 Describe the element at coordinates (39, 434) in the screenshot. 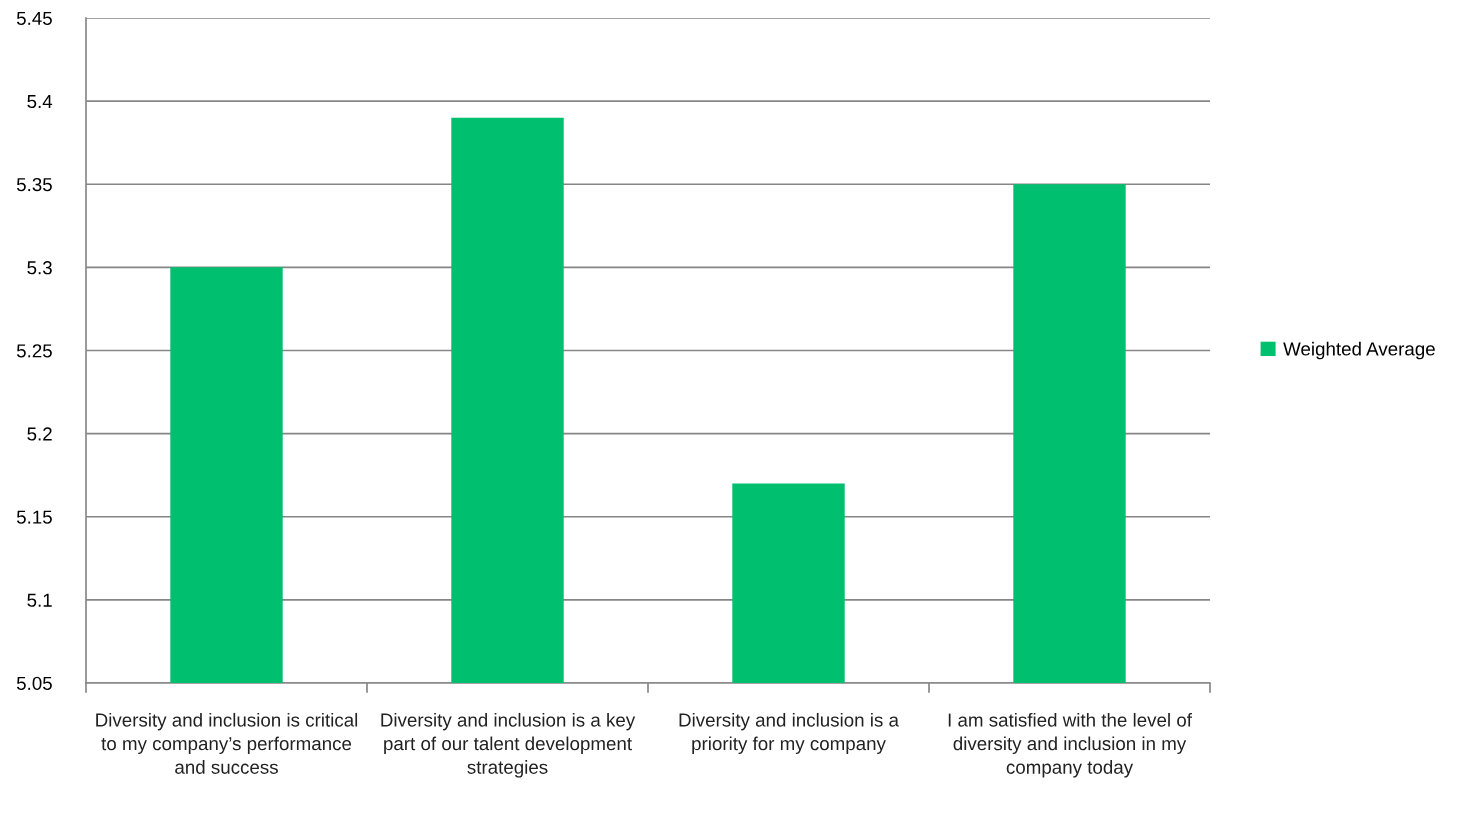

I see `y-tick-label: 5.2` at that location.